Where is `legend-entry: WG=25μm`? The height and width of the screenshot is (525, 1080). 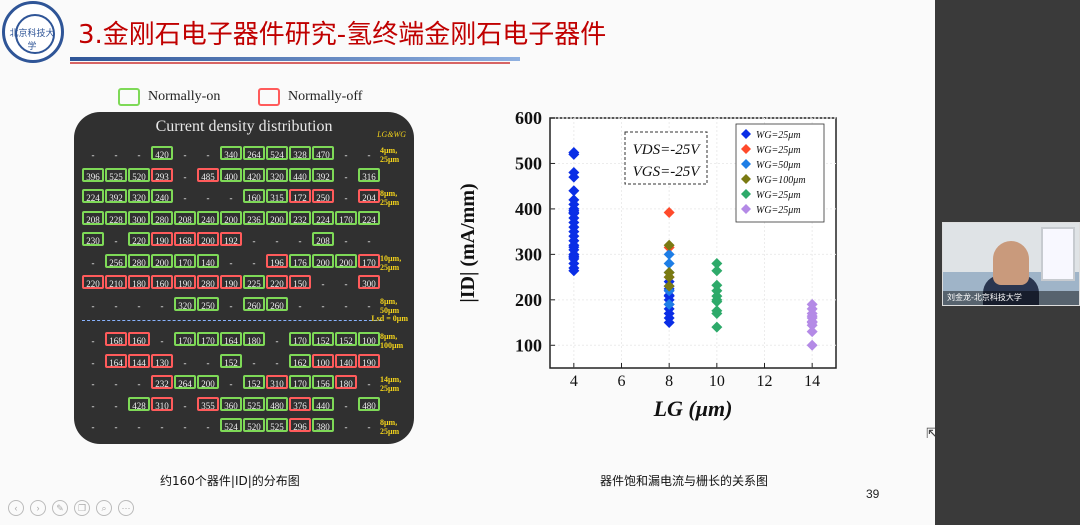
legend-entry: WG=25μm is located at coordinates (778, 150).